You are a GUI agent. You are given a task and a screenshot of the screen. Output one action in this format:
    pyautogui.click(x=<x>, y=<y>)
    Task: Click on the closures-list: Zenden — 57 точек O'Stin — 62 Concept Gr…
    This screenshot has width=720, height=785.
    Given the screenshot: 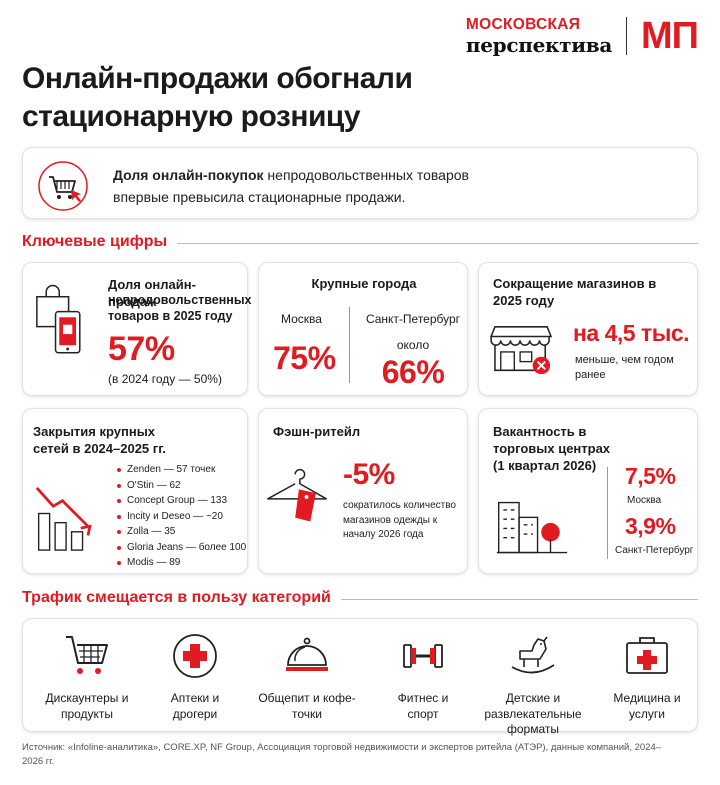 What is the action you would take?
    pyautogui.click(x=182, y=516)
    